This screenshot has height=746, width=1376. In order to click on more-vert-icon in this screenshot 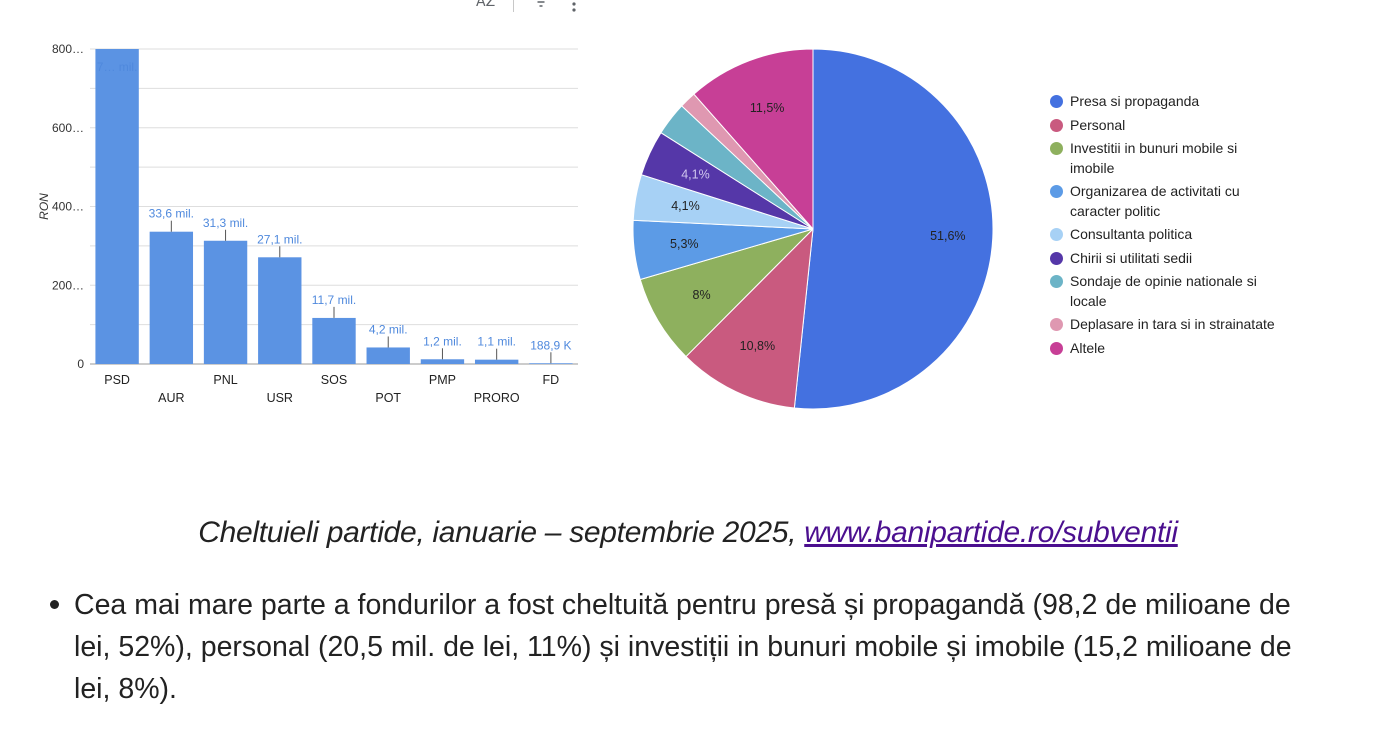, I will do `click(574, 8)`.